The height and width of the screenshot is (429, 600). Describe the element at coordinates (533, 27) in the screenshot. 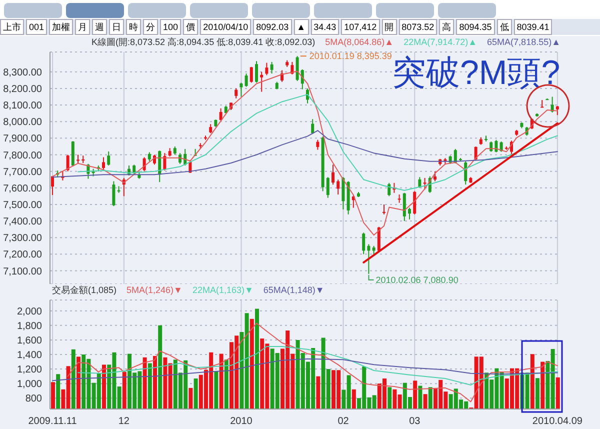

I see `text: 8039.41` at that location.